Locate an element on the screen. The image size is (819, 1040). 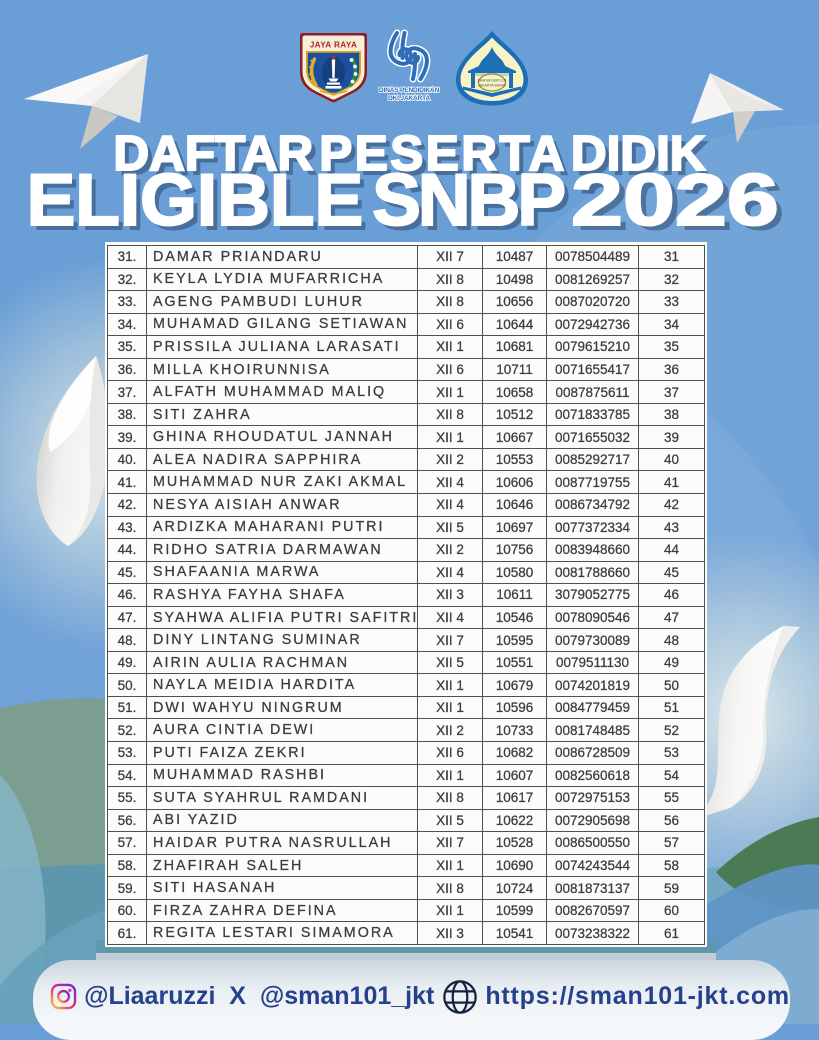
svg-text: SMA NEGERI 101 is located at coordinates (491, 81).